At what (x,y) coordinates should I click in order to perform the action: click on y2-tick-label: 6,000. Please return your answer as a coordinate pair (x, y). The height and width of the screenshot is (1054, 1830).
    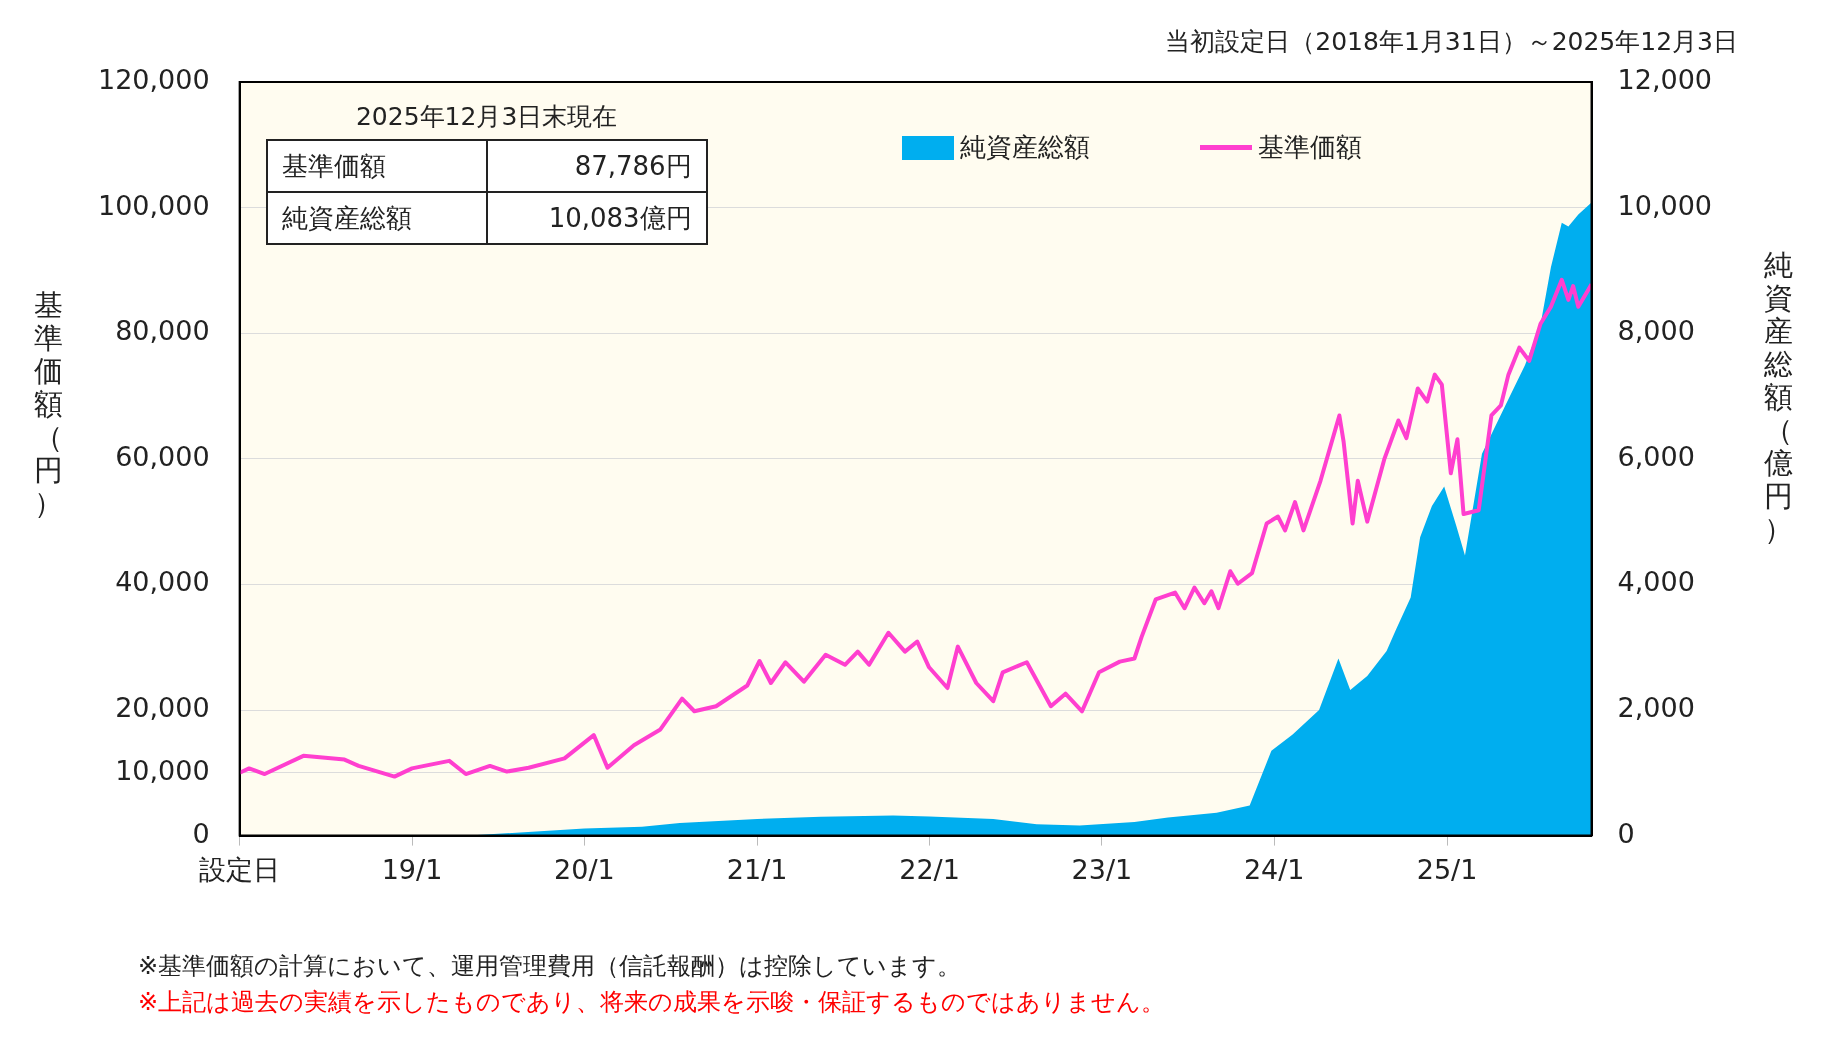
    Looking at the image, I should click on (1656, 456).